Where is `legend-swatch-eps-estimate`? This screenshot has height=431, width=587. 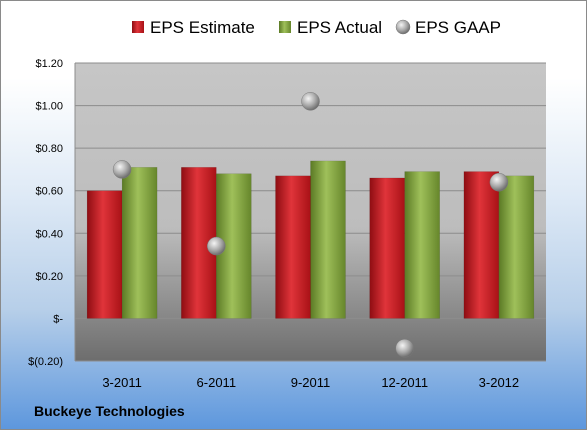
legend-swatch-eps-estimate is located at coordinates (138, 27).